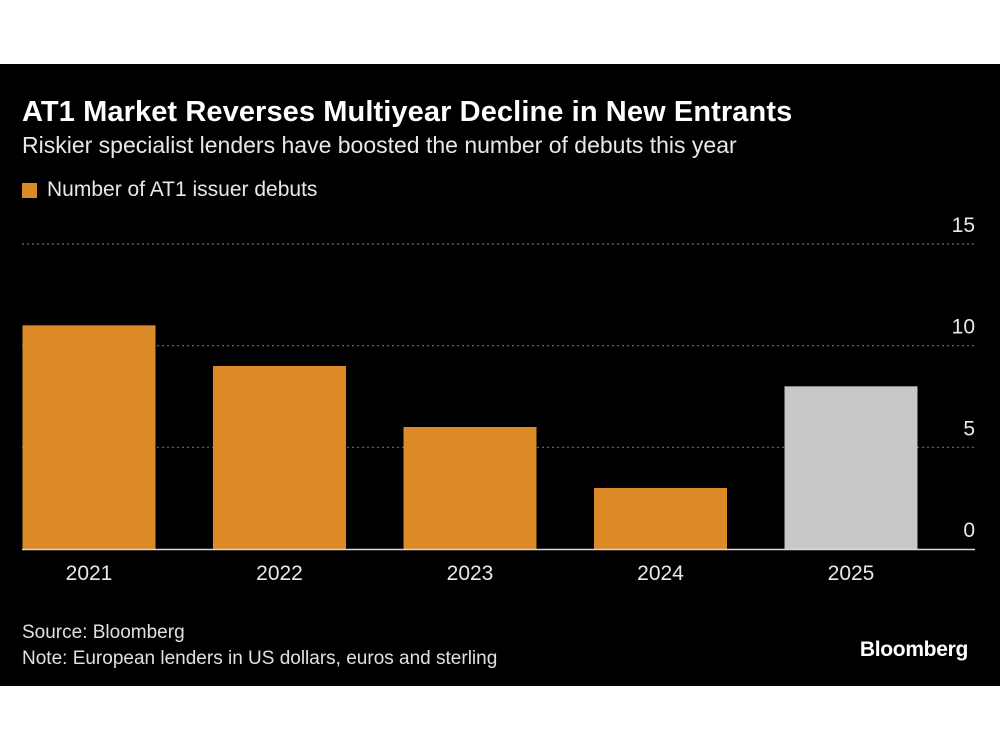 Image resolution: width=1000 pixels, height=750 pixels. What do you see at coordinates (660, 573) in the screenshot?
I see `x-tick-label: 2024` at bounding box center [660, 573].